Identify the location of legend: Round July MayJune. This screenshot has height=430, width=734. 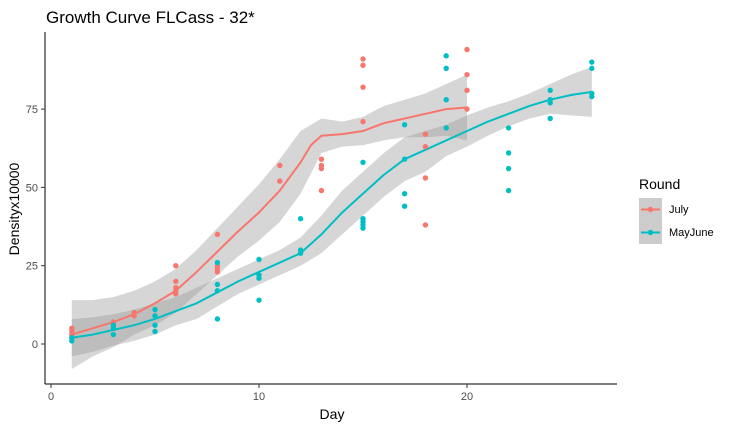
(676, 210).